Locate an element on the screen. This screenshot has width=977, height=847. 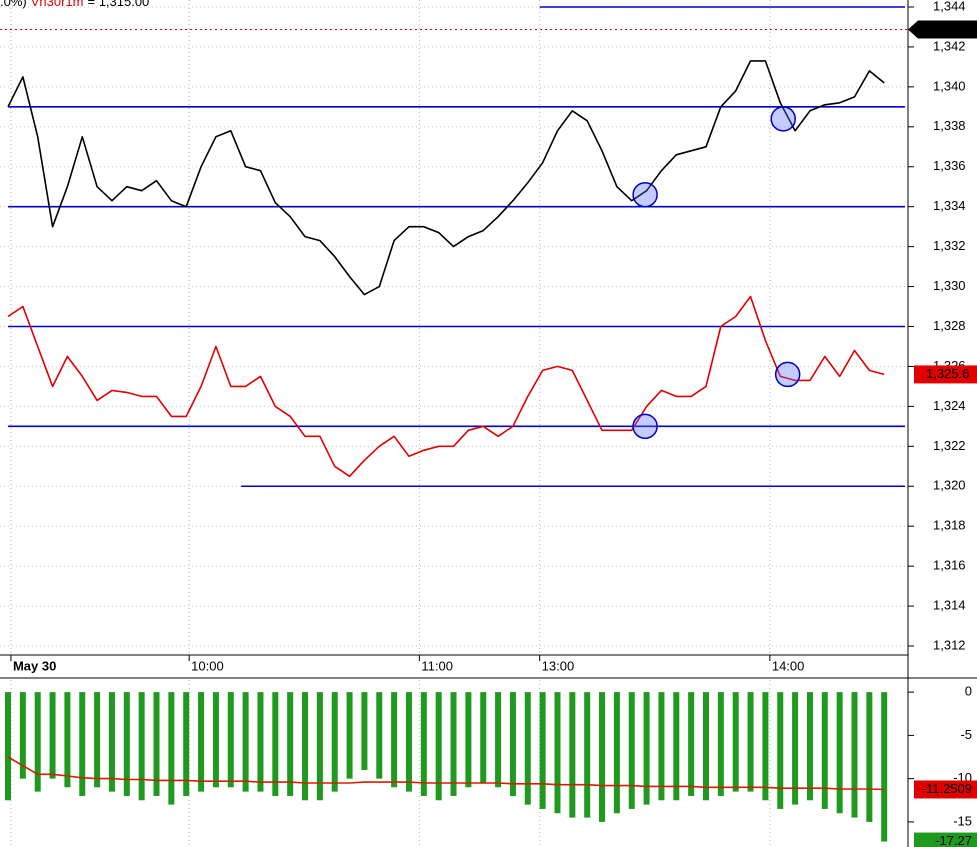
series-line is located at coordinates (446, 773).